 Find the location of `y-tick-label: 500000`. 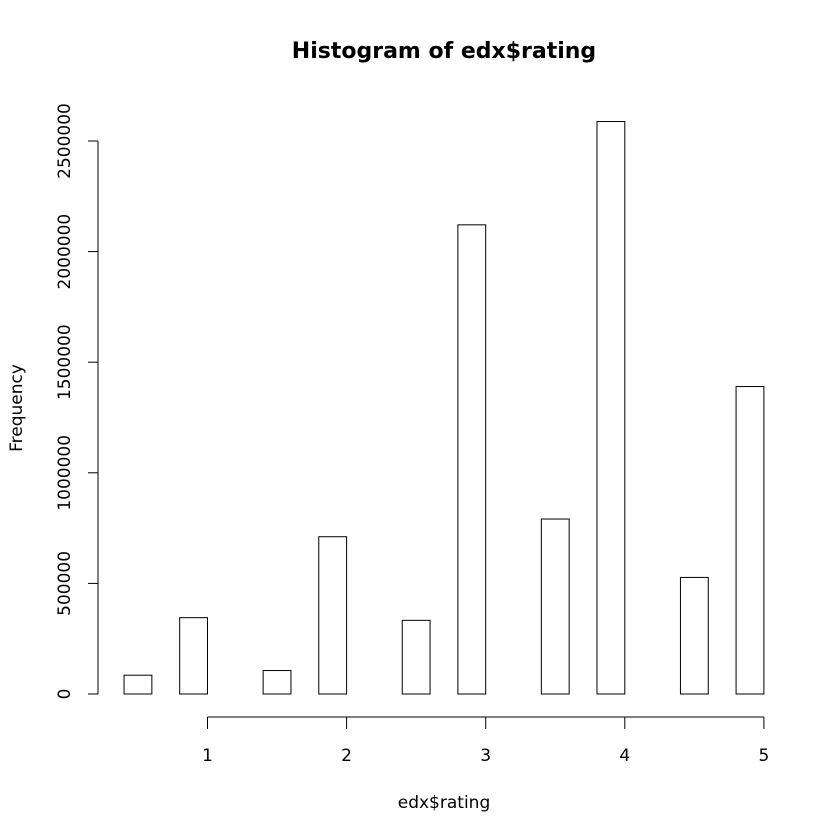

y-tick-label: 500000 is located at coordinates (65, 583).